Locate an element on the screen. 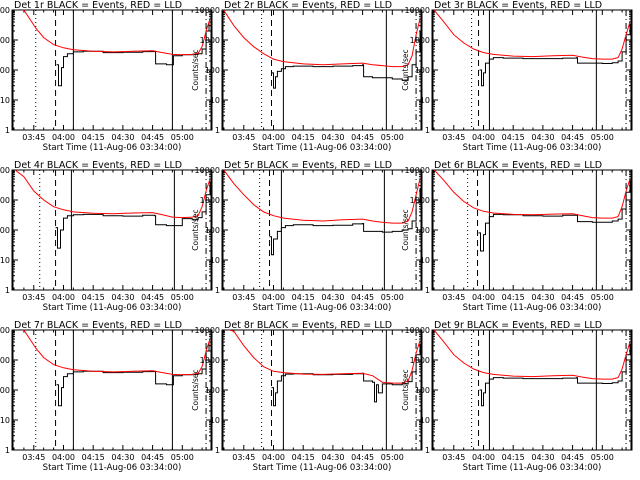 The width and height of the screenshot is (640, 480). panel-title: Det 7r BLACK = Events, RED = LLD is located at coordinates (98, 325).